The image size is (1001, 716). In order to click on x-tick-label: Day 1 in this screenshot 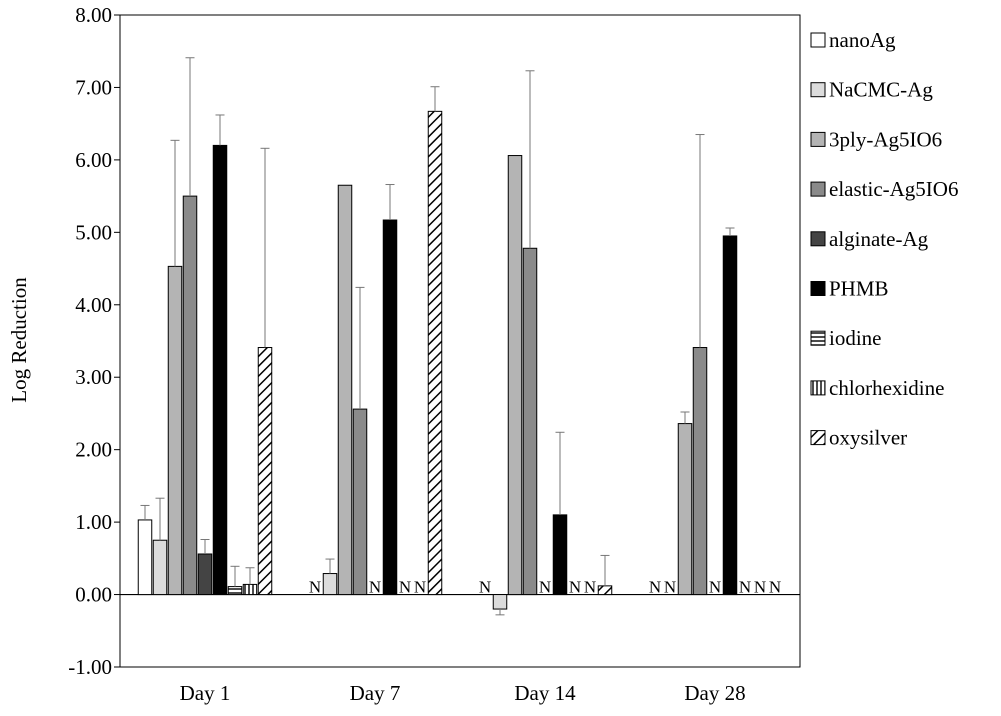, I will do `click(205, 693)`.